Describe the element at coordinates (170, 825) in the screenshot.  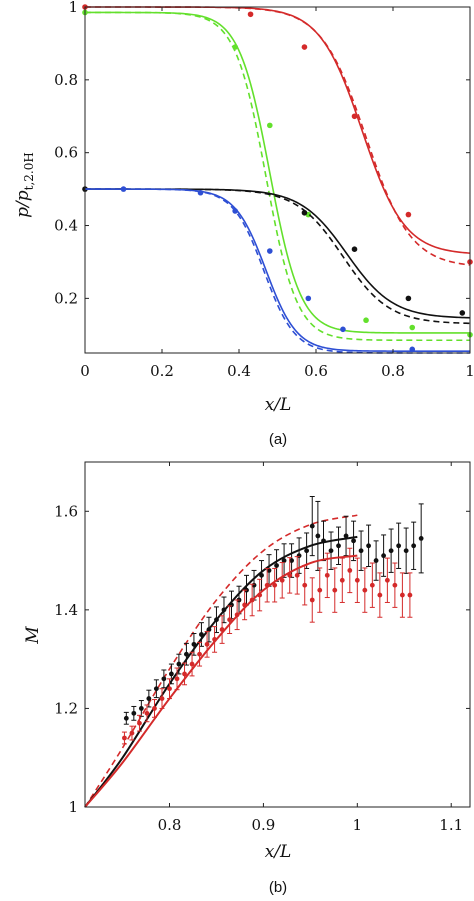
I see `panel-b-x-tick-label: 0.8` at that location.